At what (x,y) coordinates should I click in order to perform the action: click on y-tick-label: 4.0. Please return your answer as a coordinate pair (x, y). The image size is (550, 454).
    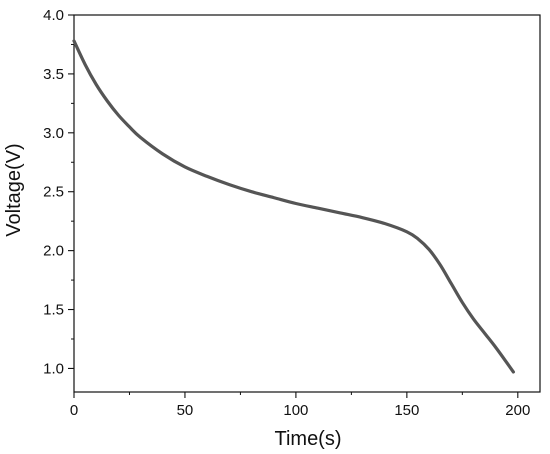
    Looking at the image, I should click on (53, 15).